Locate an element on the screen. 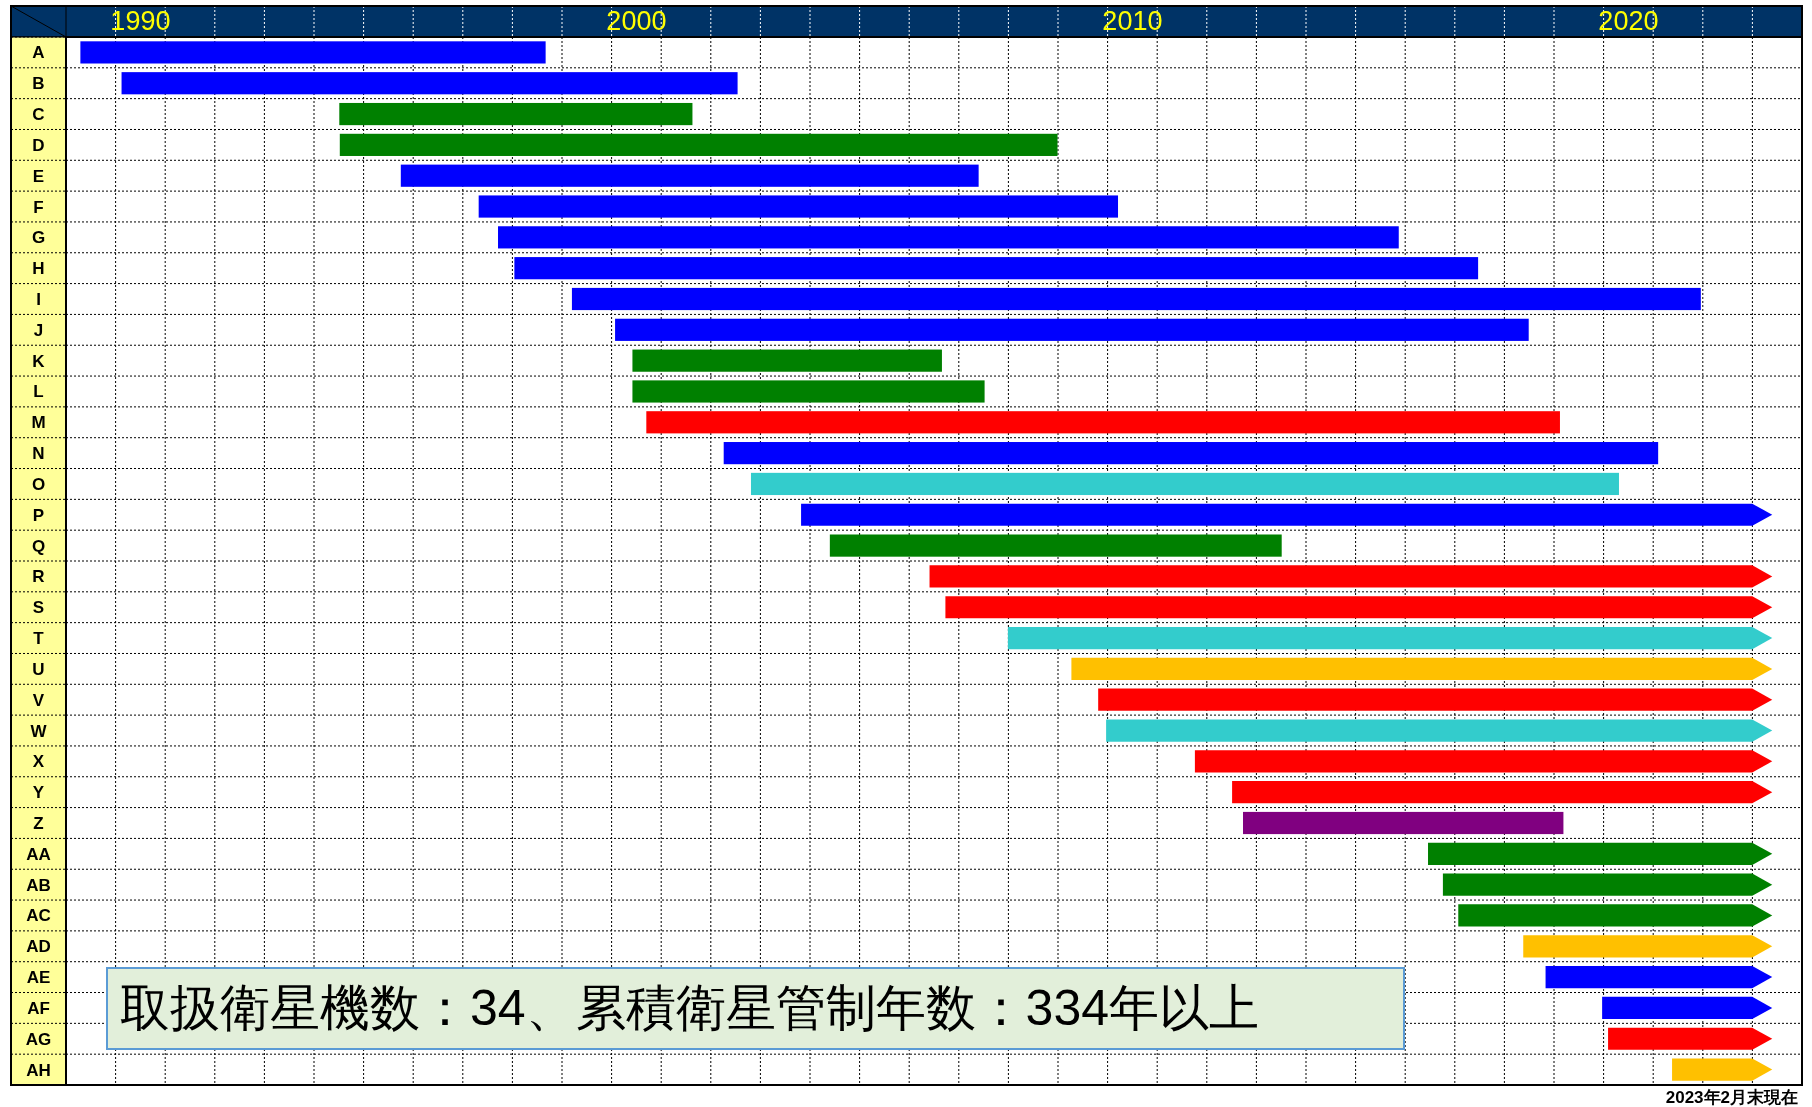 The image size is (1812, 1107). y-tick-label: J is located at coordinates (38, 330).